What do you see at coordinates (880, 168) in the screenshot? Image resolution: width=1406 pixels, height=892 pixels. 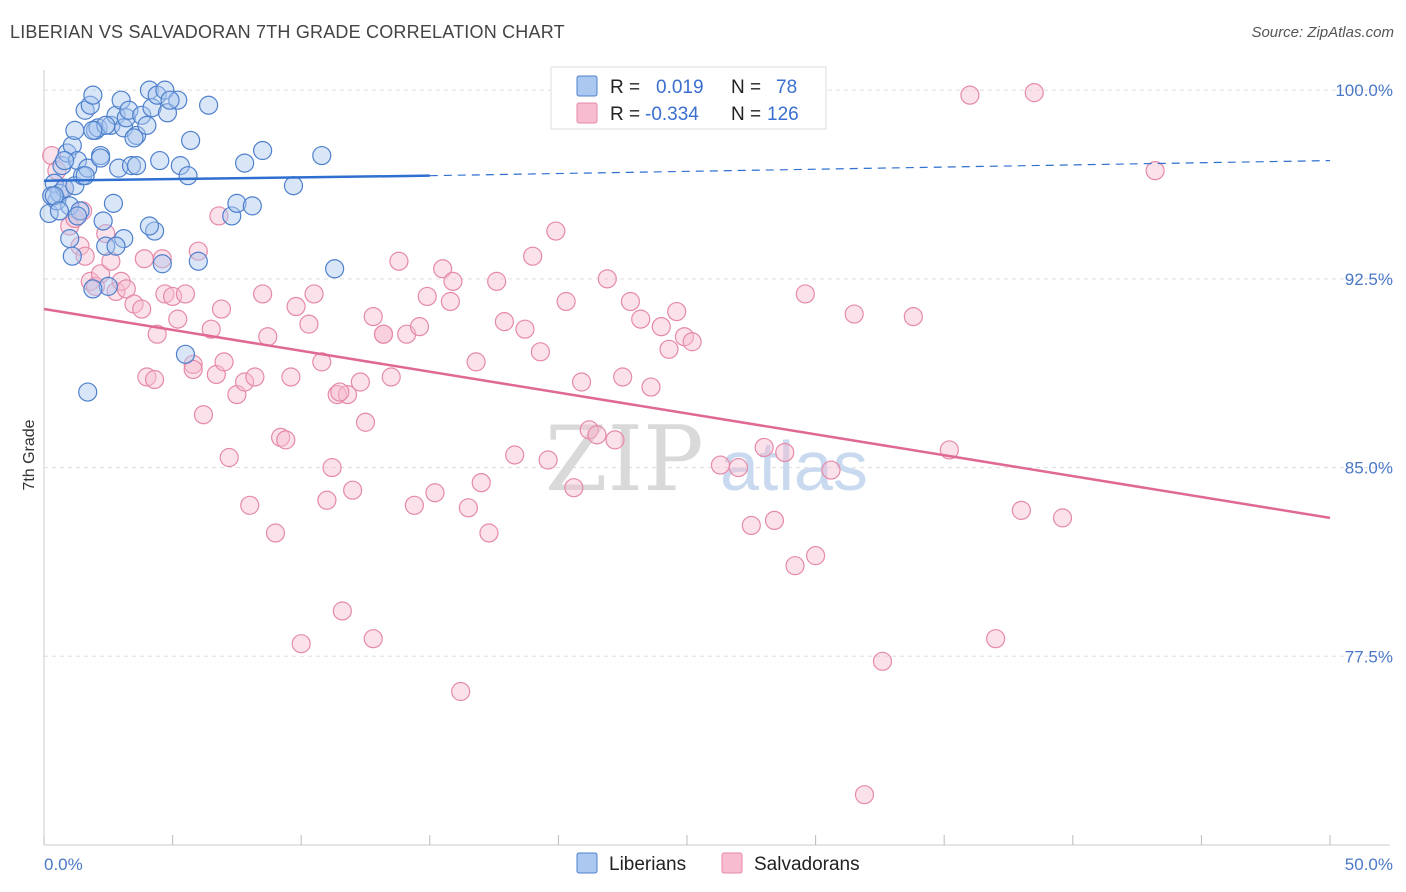 I see `liberians-trend-extension` at bounding box center [880, 168].